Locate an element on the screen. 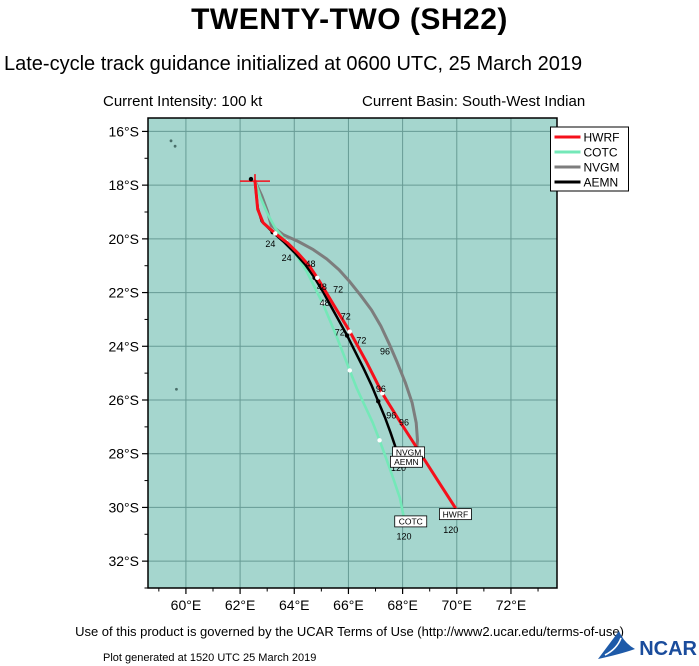 The height and width of the screenshot is (666, 699). model-label: AEMN is located at coordinates (406, 462).